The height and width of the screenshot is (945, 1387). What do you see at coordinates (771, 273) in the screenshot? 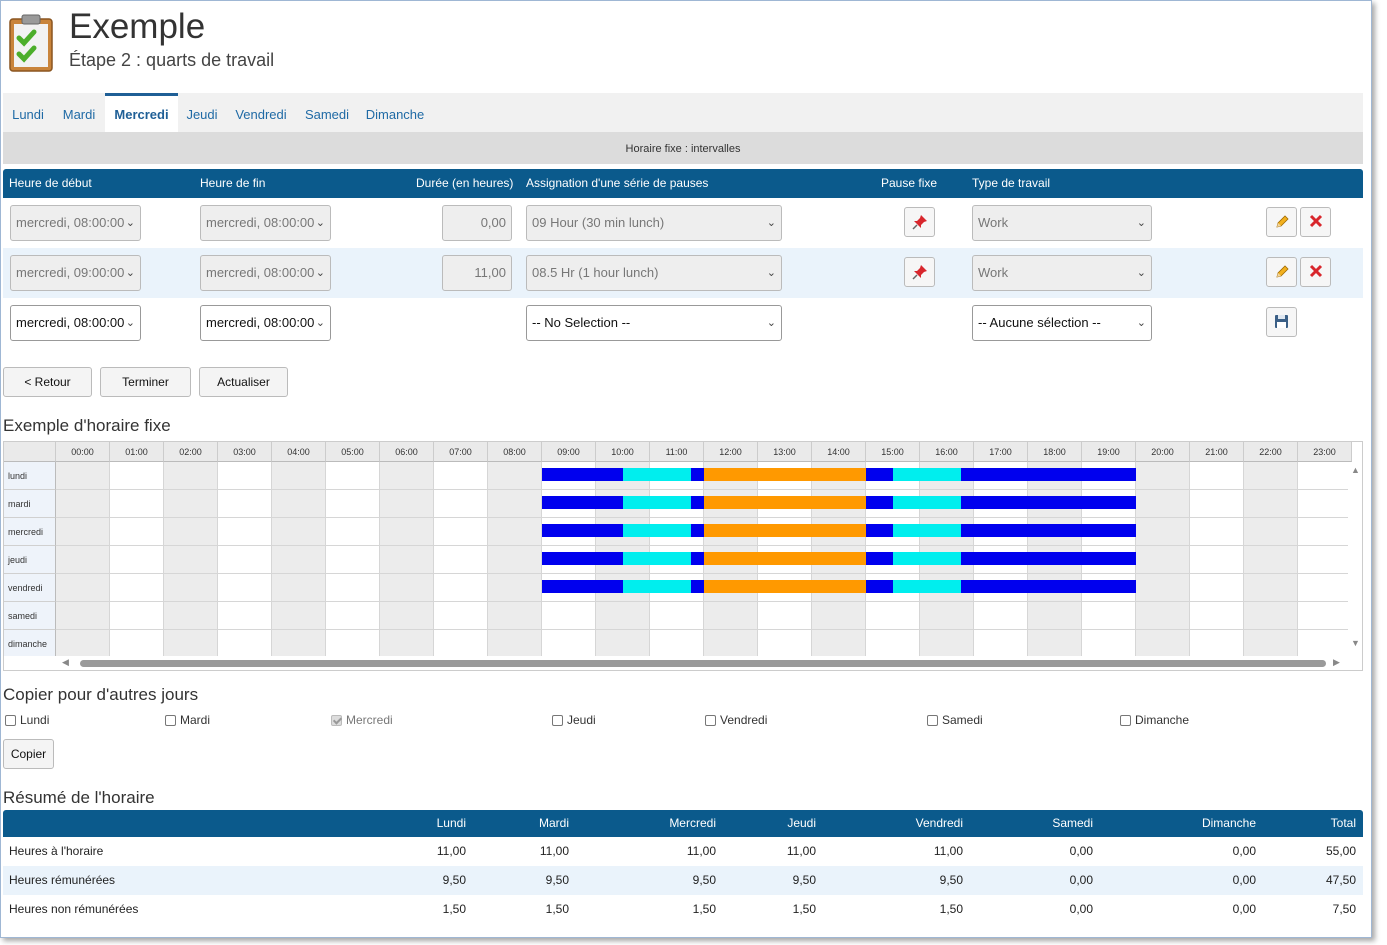
I see `chevron-down-icon: ⌄` at bounding box center [771, 273].